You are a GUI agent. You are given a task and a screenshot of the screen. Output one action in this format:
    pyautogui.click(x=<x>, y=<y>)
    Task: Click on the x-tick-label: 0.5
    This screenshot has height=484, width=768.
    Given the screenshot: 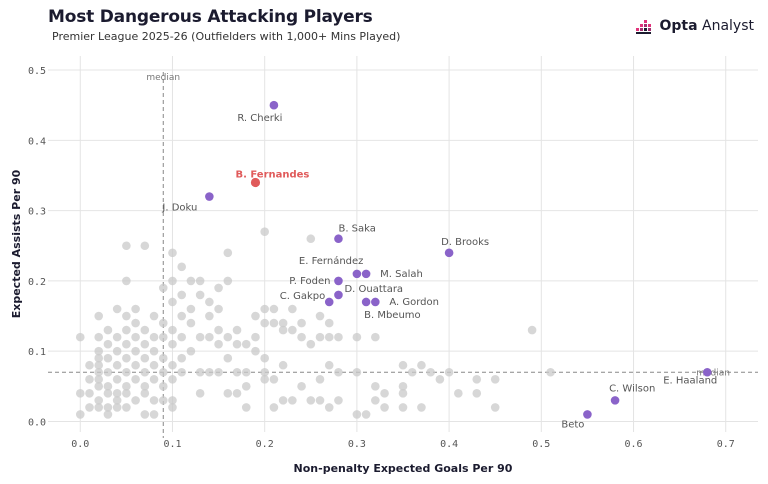 What is the action you would take?
    pyautogui.click(x=541, y=444)
    